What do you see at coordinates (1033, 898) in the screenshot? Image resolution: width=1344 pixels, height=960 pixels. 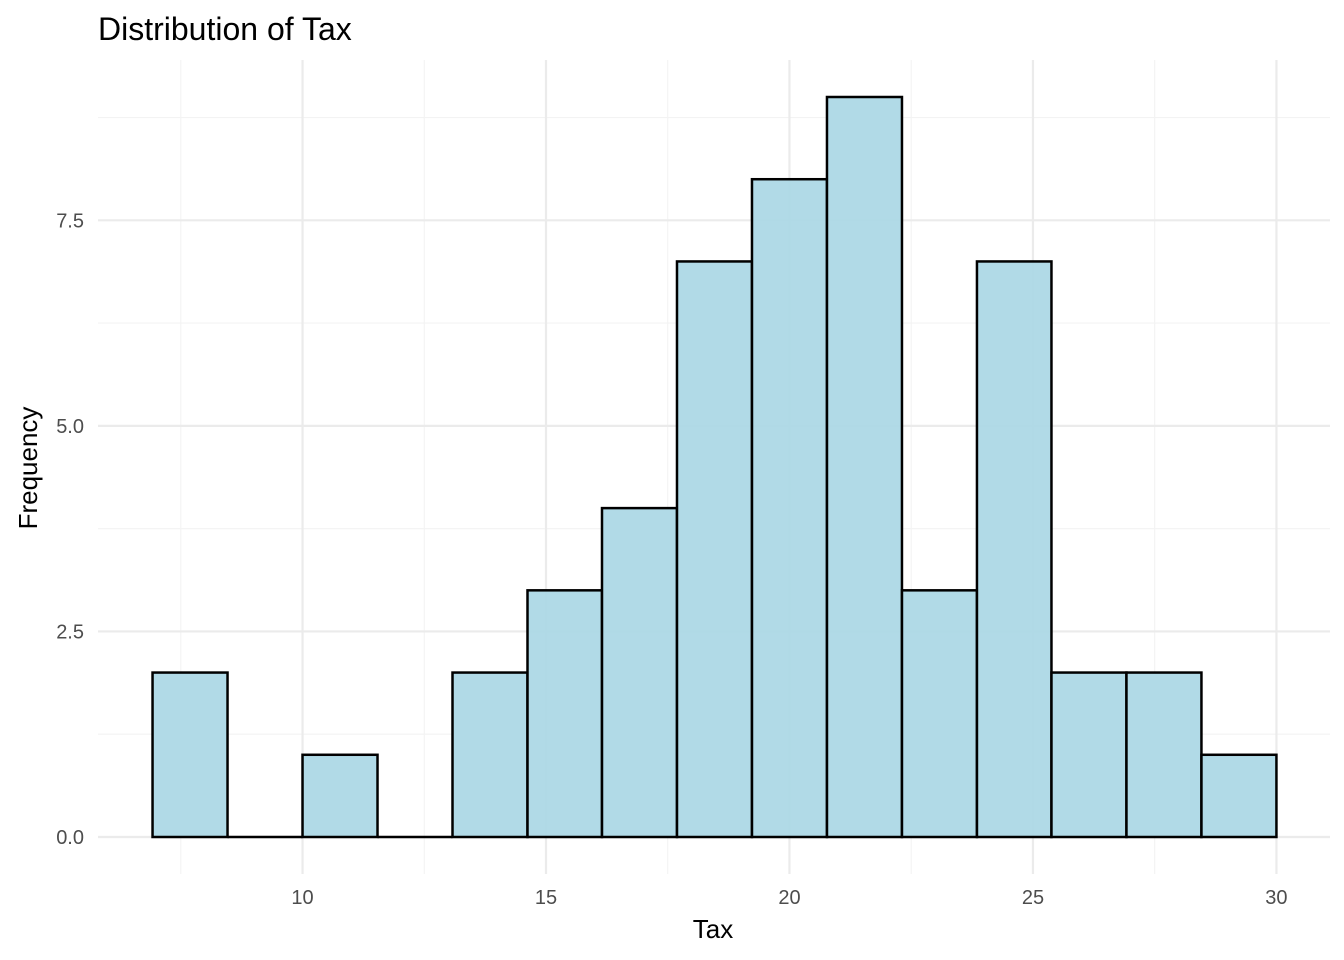 I see `x-tick-label-3: 25` at bounding box center [1033, 898].